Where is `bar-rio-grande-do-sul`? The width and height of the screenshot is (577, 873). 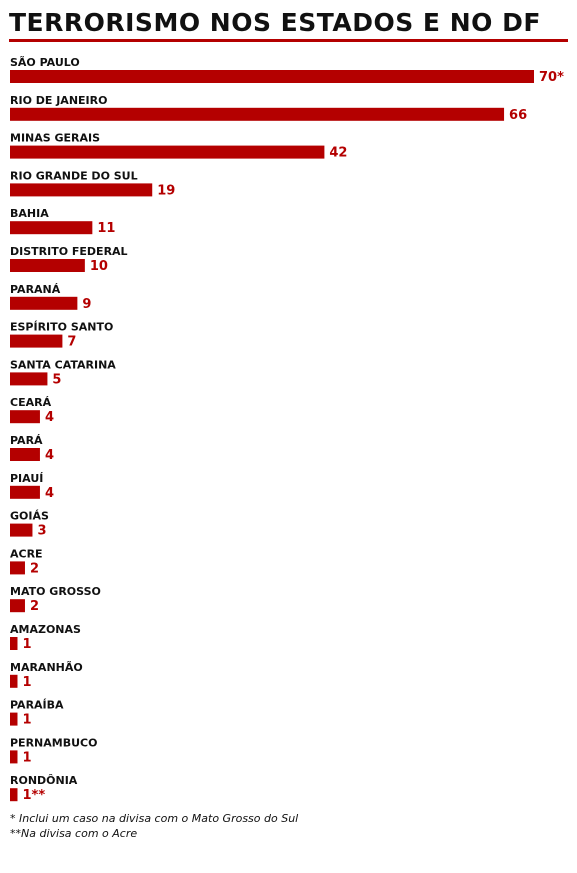
bar-rio-grande-do-sul is located at coordinates (81, 189).